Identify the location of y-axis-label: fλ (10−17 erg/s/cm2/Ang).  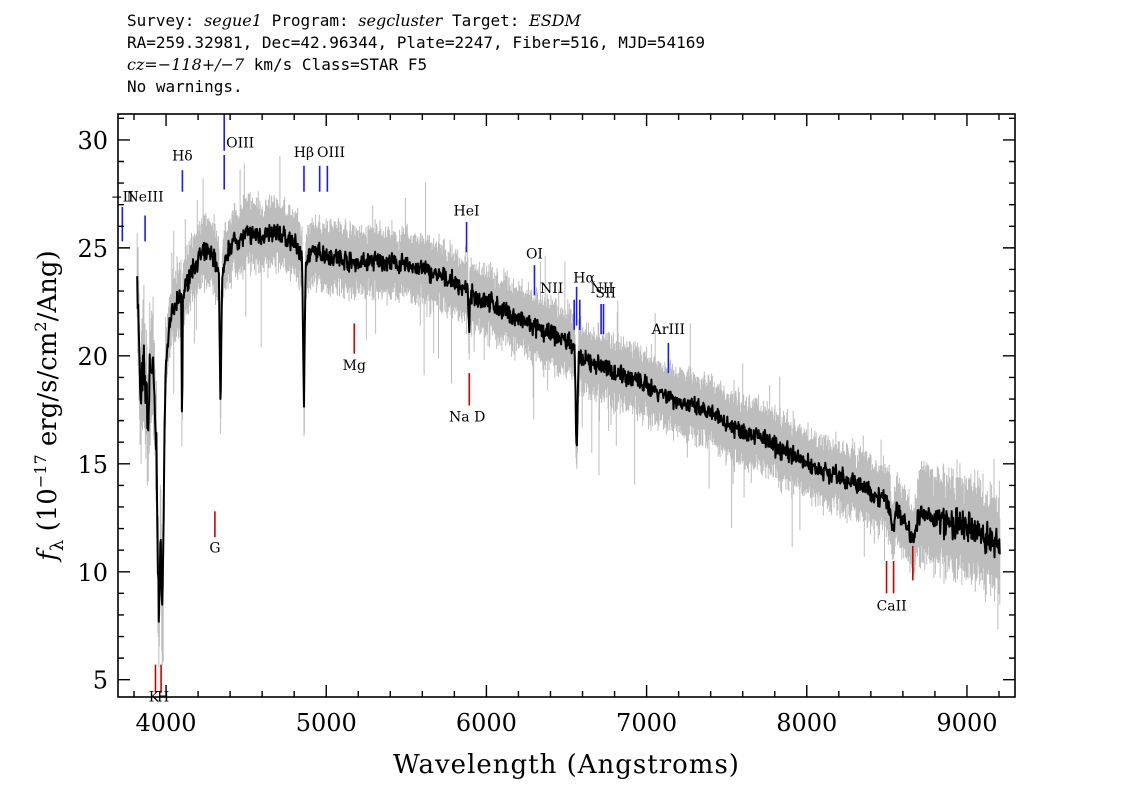
(49, 406).